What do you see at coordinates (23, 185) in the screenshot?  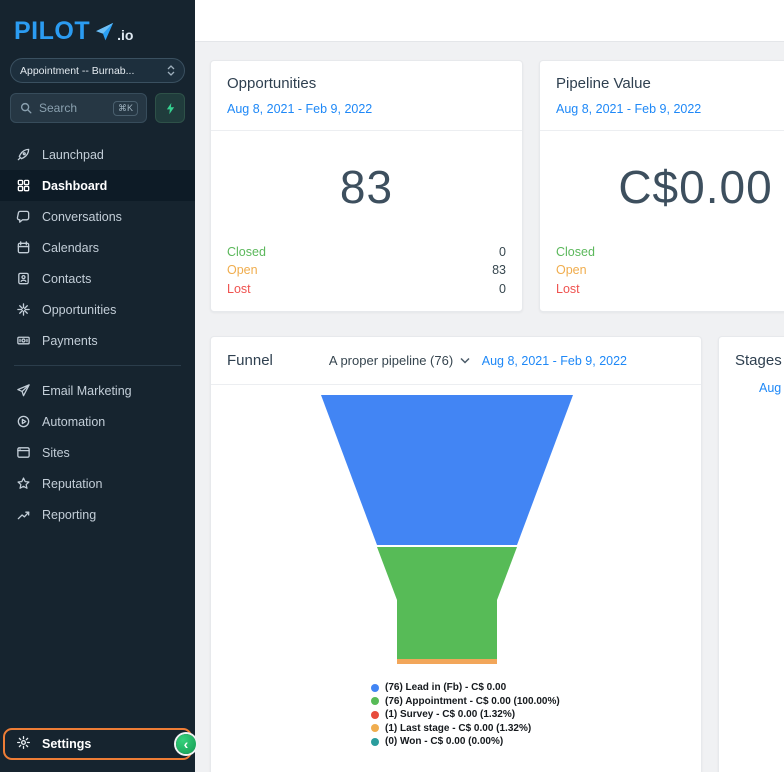 I see `dashboard-grid-icon` at bounding box center [23, 185].